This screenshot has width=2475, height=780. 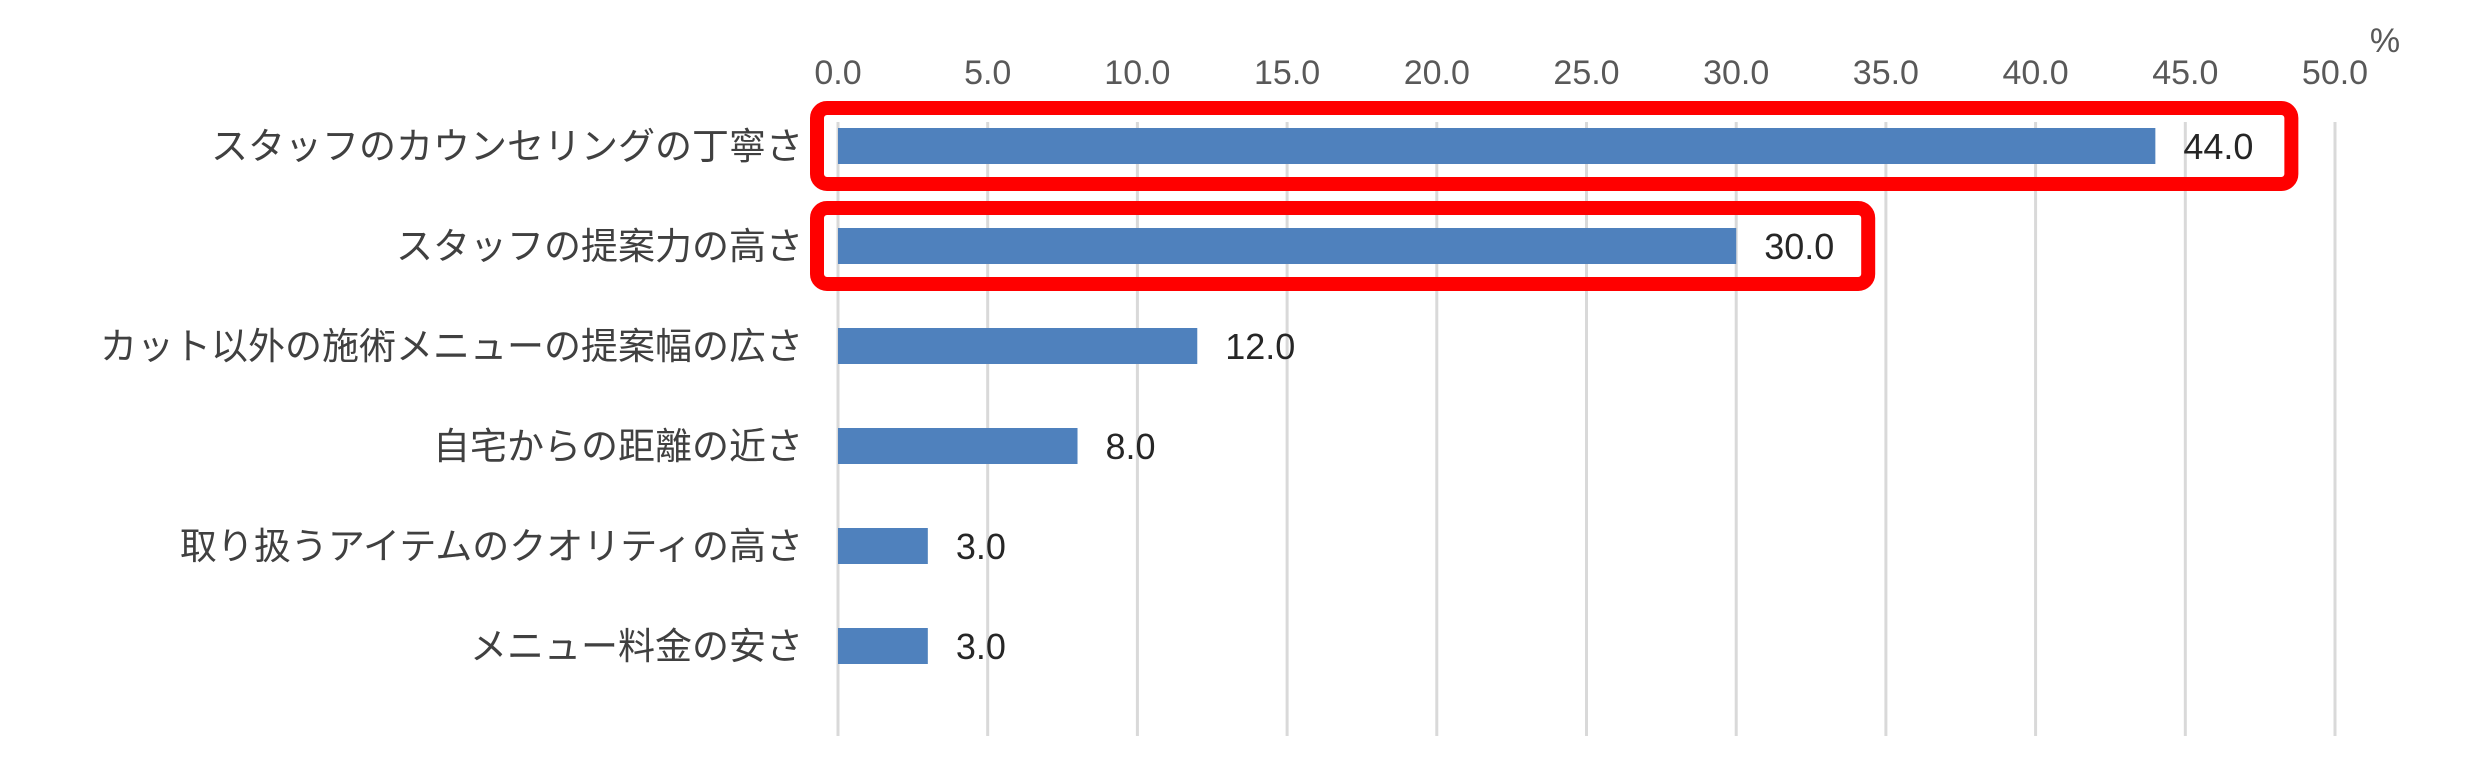 What do you see at coordinates (1287, 73) in the screenshot?
I see `x-tick-label: 15.0` at bounding box center [1287, 73].